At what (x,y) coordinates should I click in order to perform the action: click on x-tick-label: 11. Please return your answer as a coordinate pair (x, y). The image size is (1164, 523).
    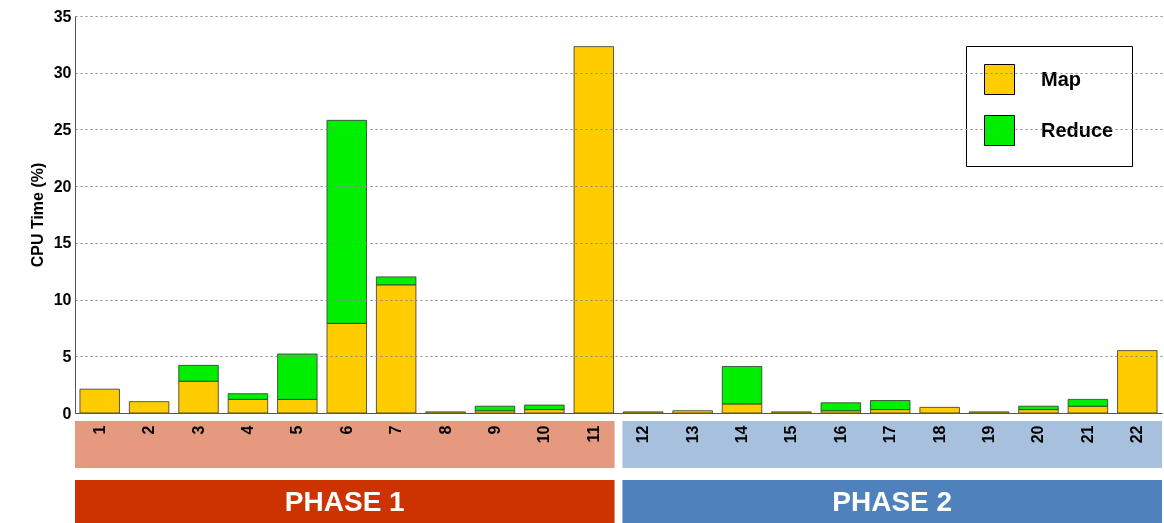
    Looking at the image, I should click on (593, 434).